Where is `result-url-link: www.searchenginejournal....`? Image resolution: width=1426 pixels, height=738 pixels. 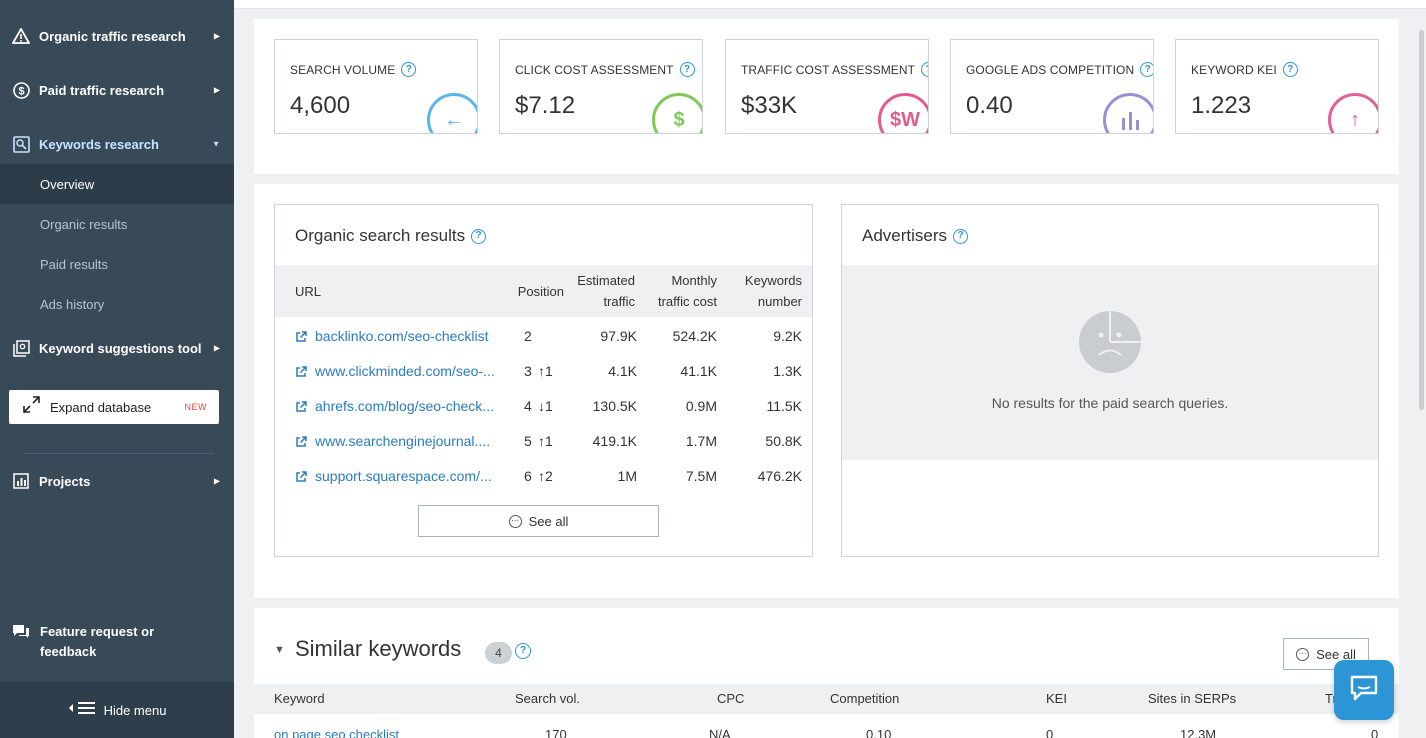
result-url-link: www.searchenginejournal.... is located at coordinates (392, 441).